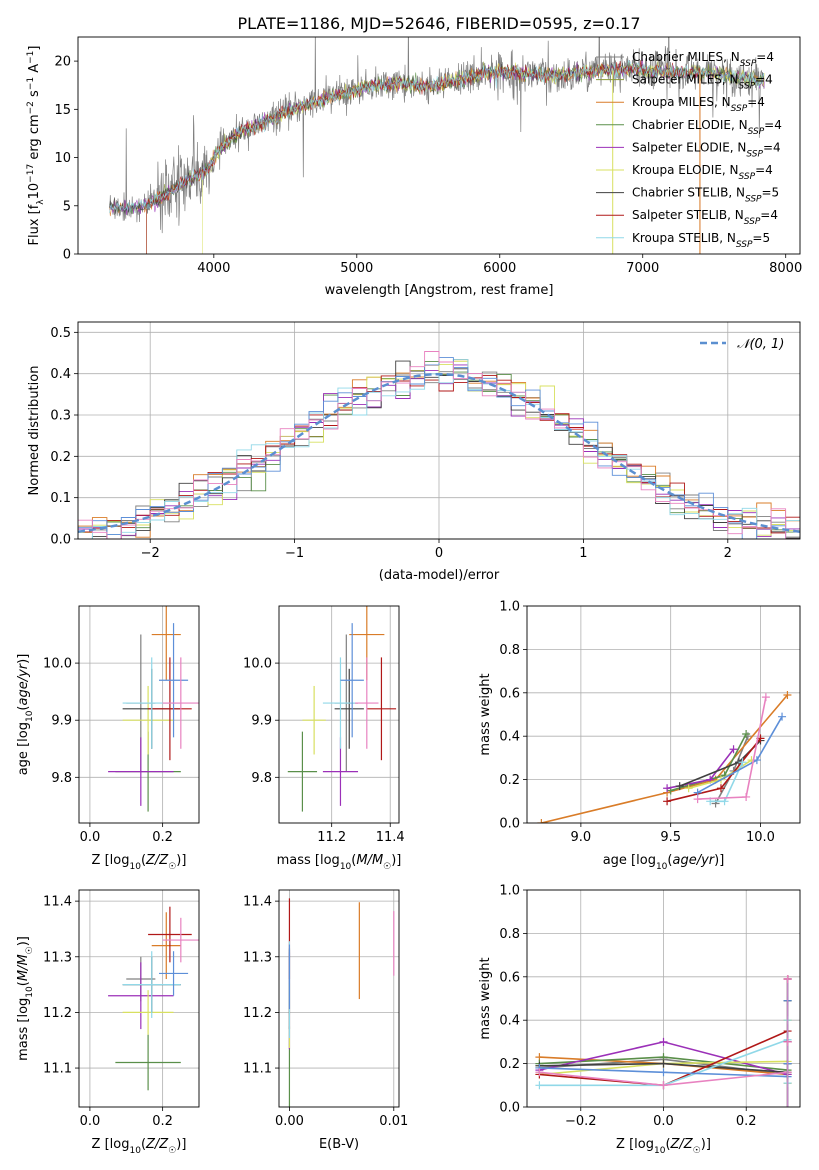 The image size is (819, 1170). Describe the element at coordinates (61, 721) in the screenshot. I see `age-vs-z-ytick-label: 9.9` at that location.